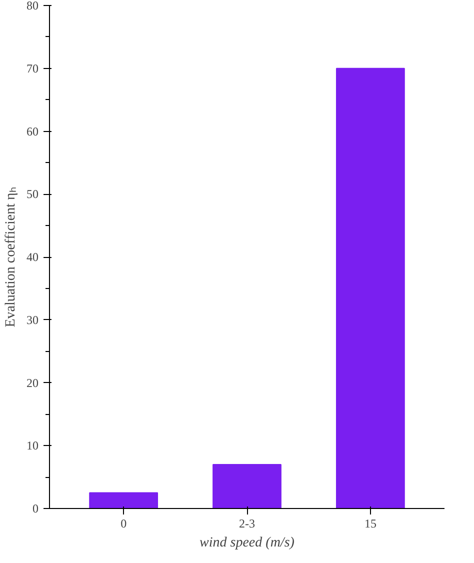 The image size is (474, 563). Describe the element at coordinates (370, 523) in the screenshot. I see `x-tick-label: 15` at that location.